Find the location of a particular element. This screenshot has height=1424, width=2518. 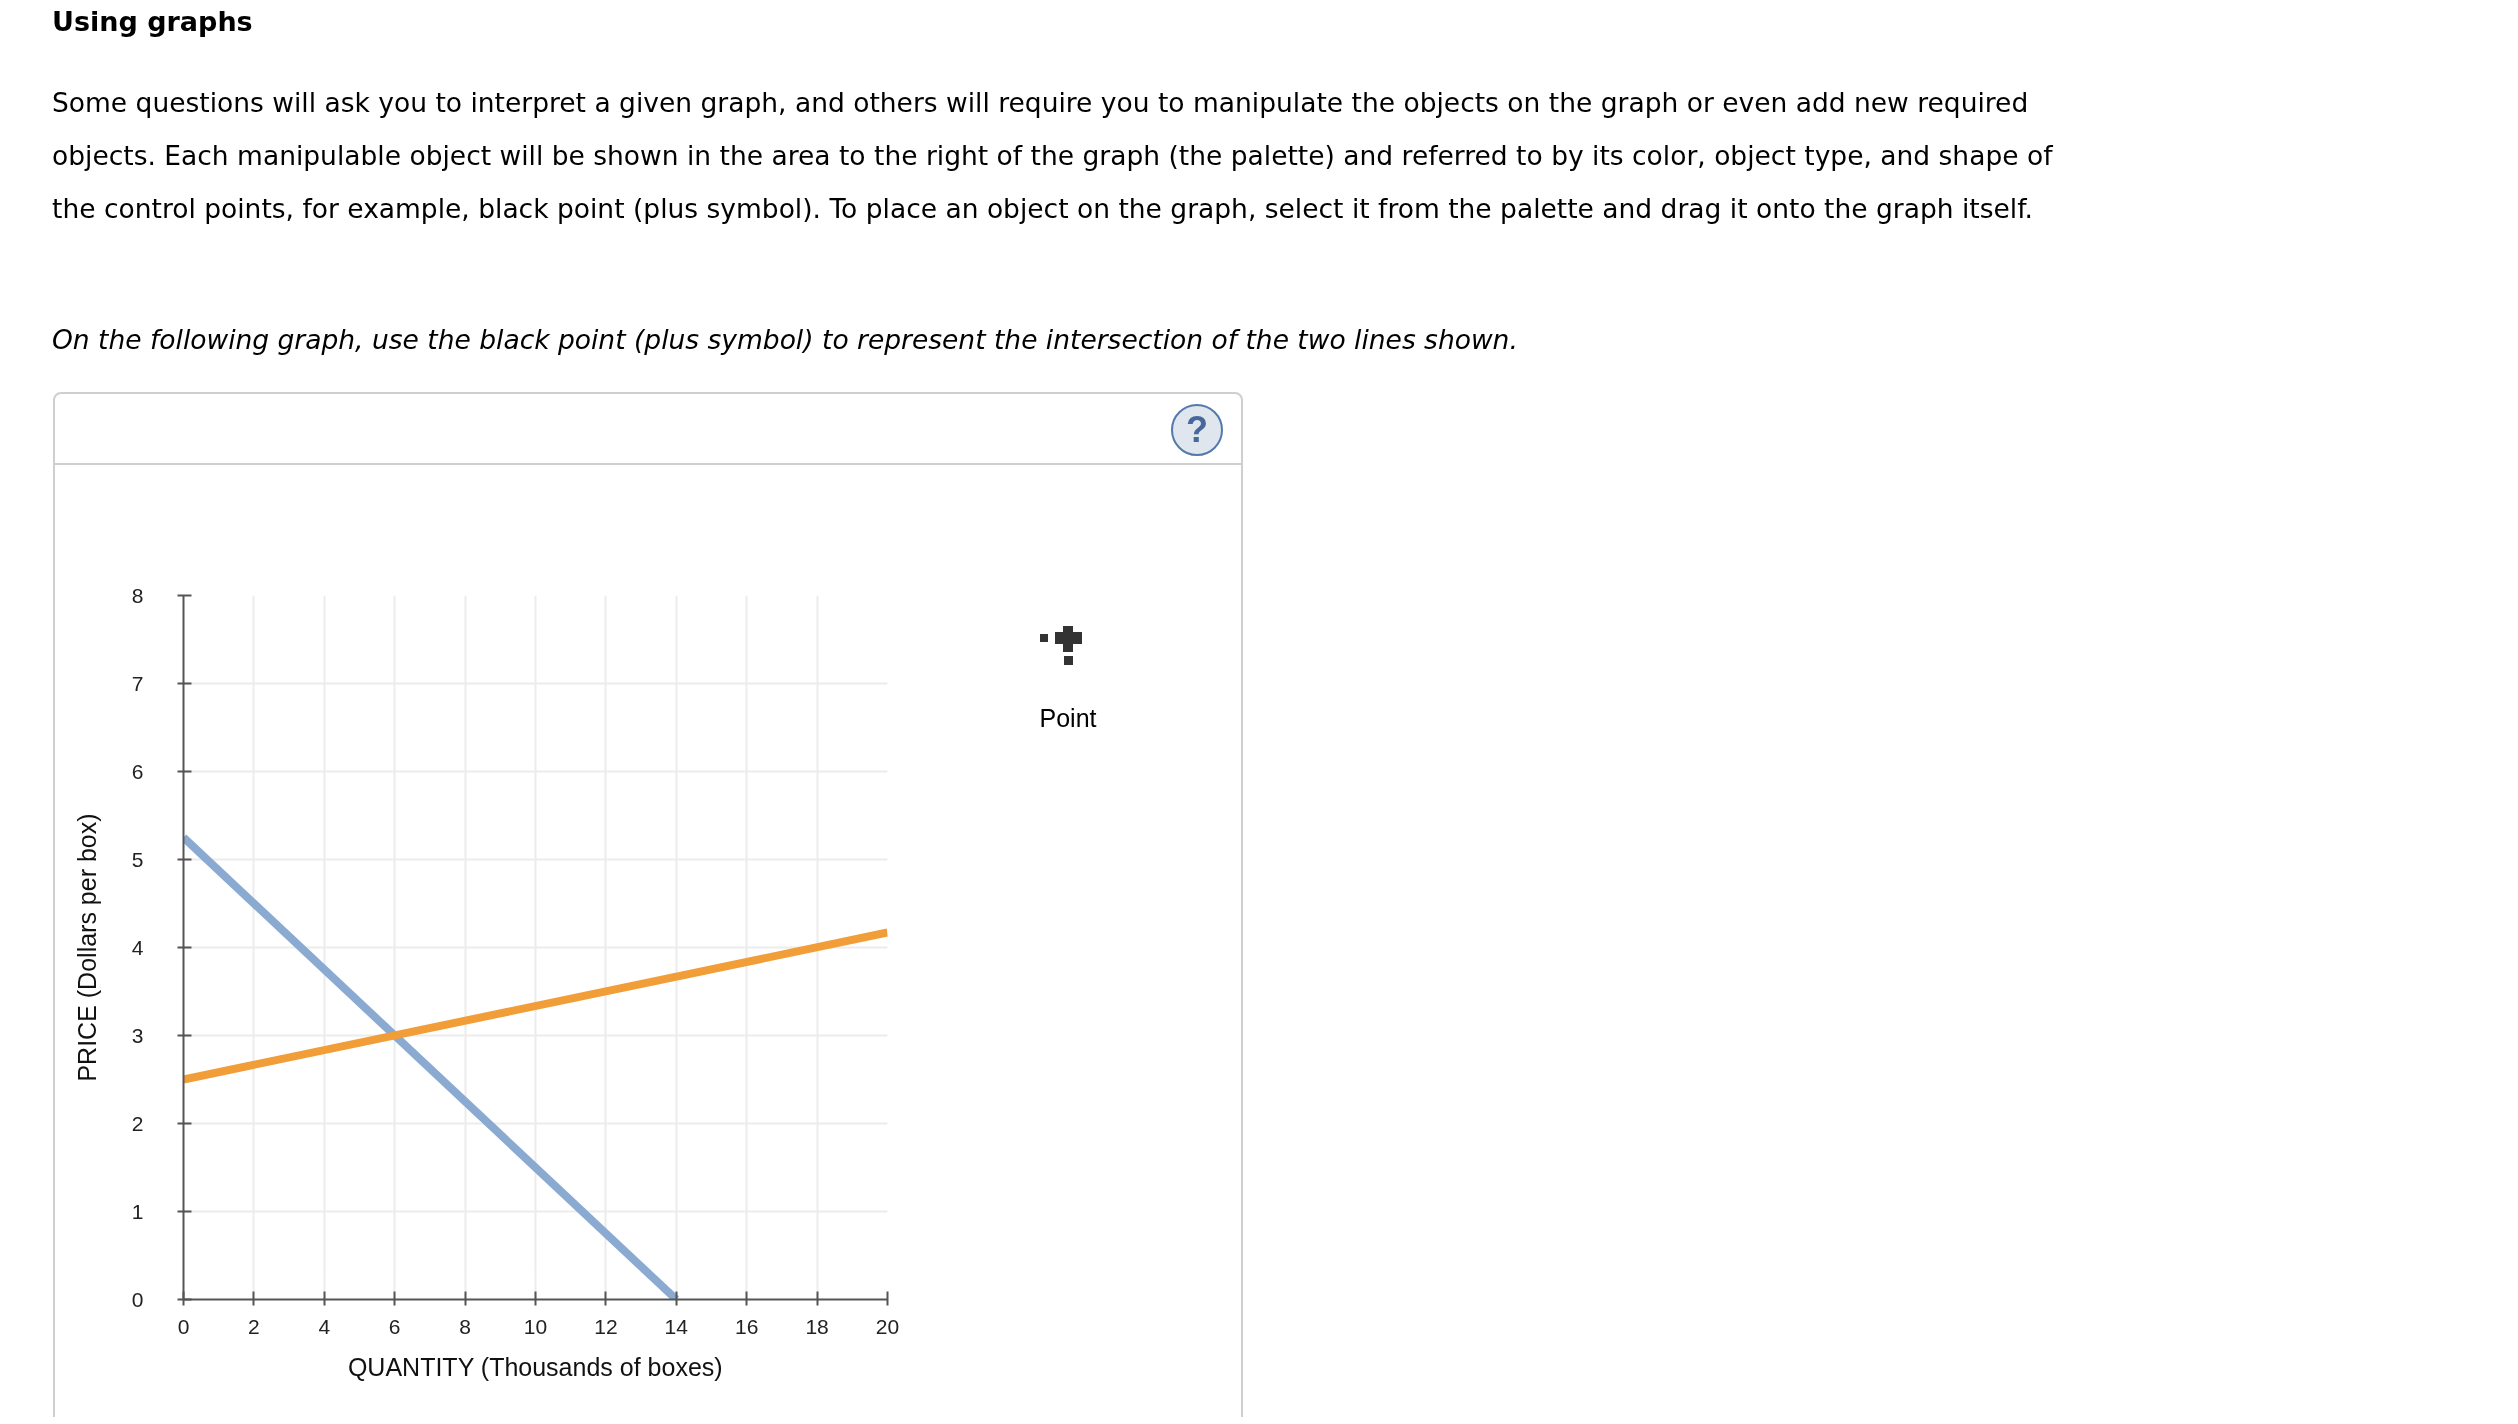

y-tick-label: 3 is located at coordinates (137, 1035).